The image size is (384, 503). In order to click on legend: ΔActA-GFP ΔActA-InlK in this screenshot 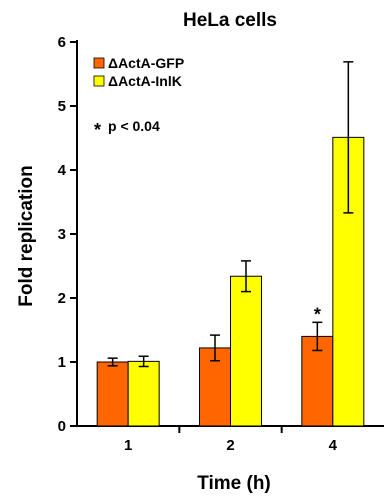, I will do `click(138, 72)`.